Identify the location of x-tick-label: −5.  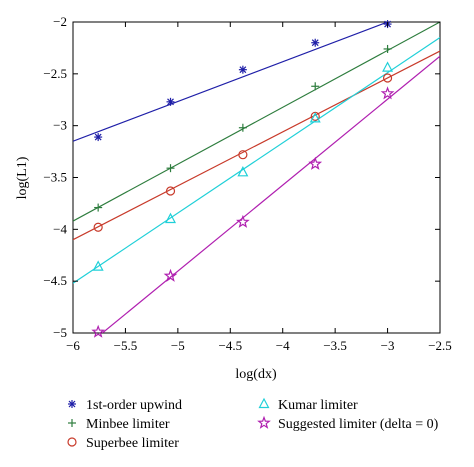
(178, 345).